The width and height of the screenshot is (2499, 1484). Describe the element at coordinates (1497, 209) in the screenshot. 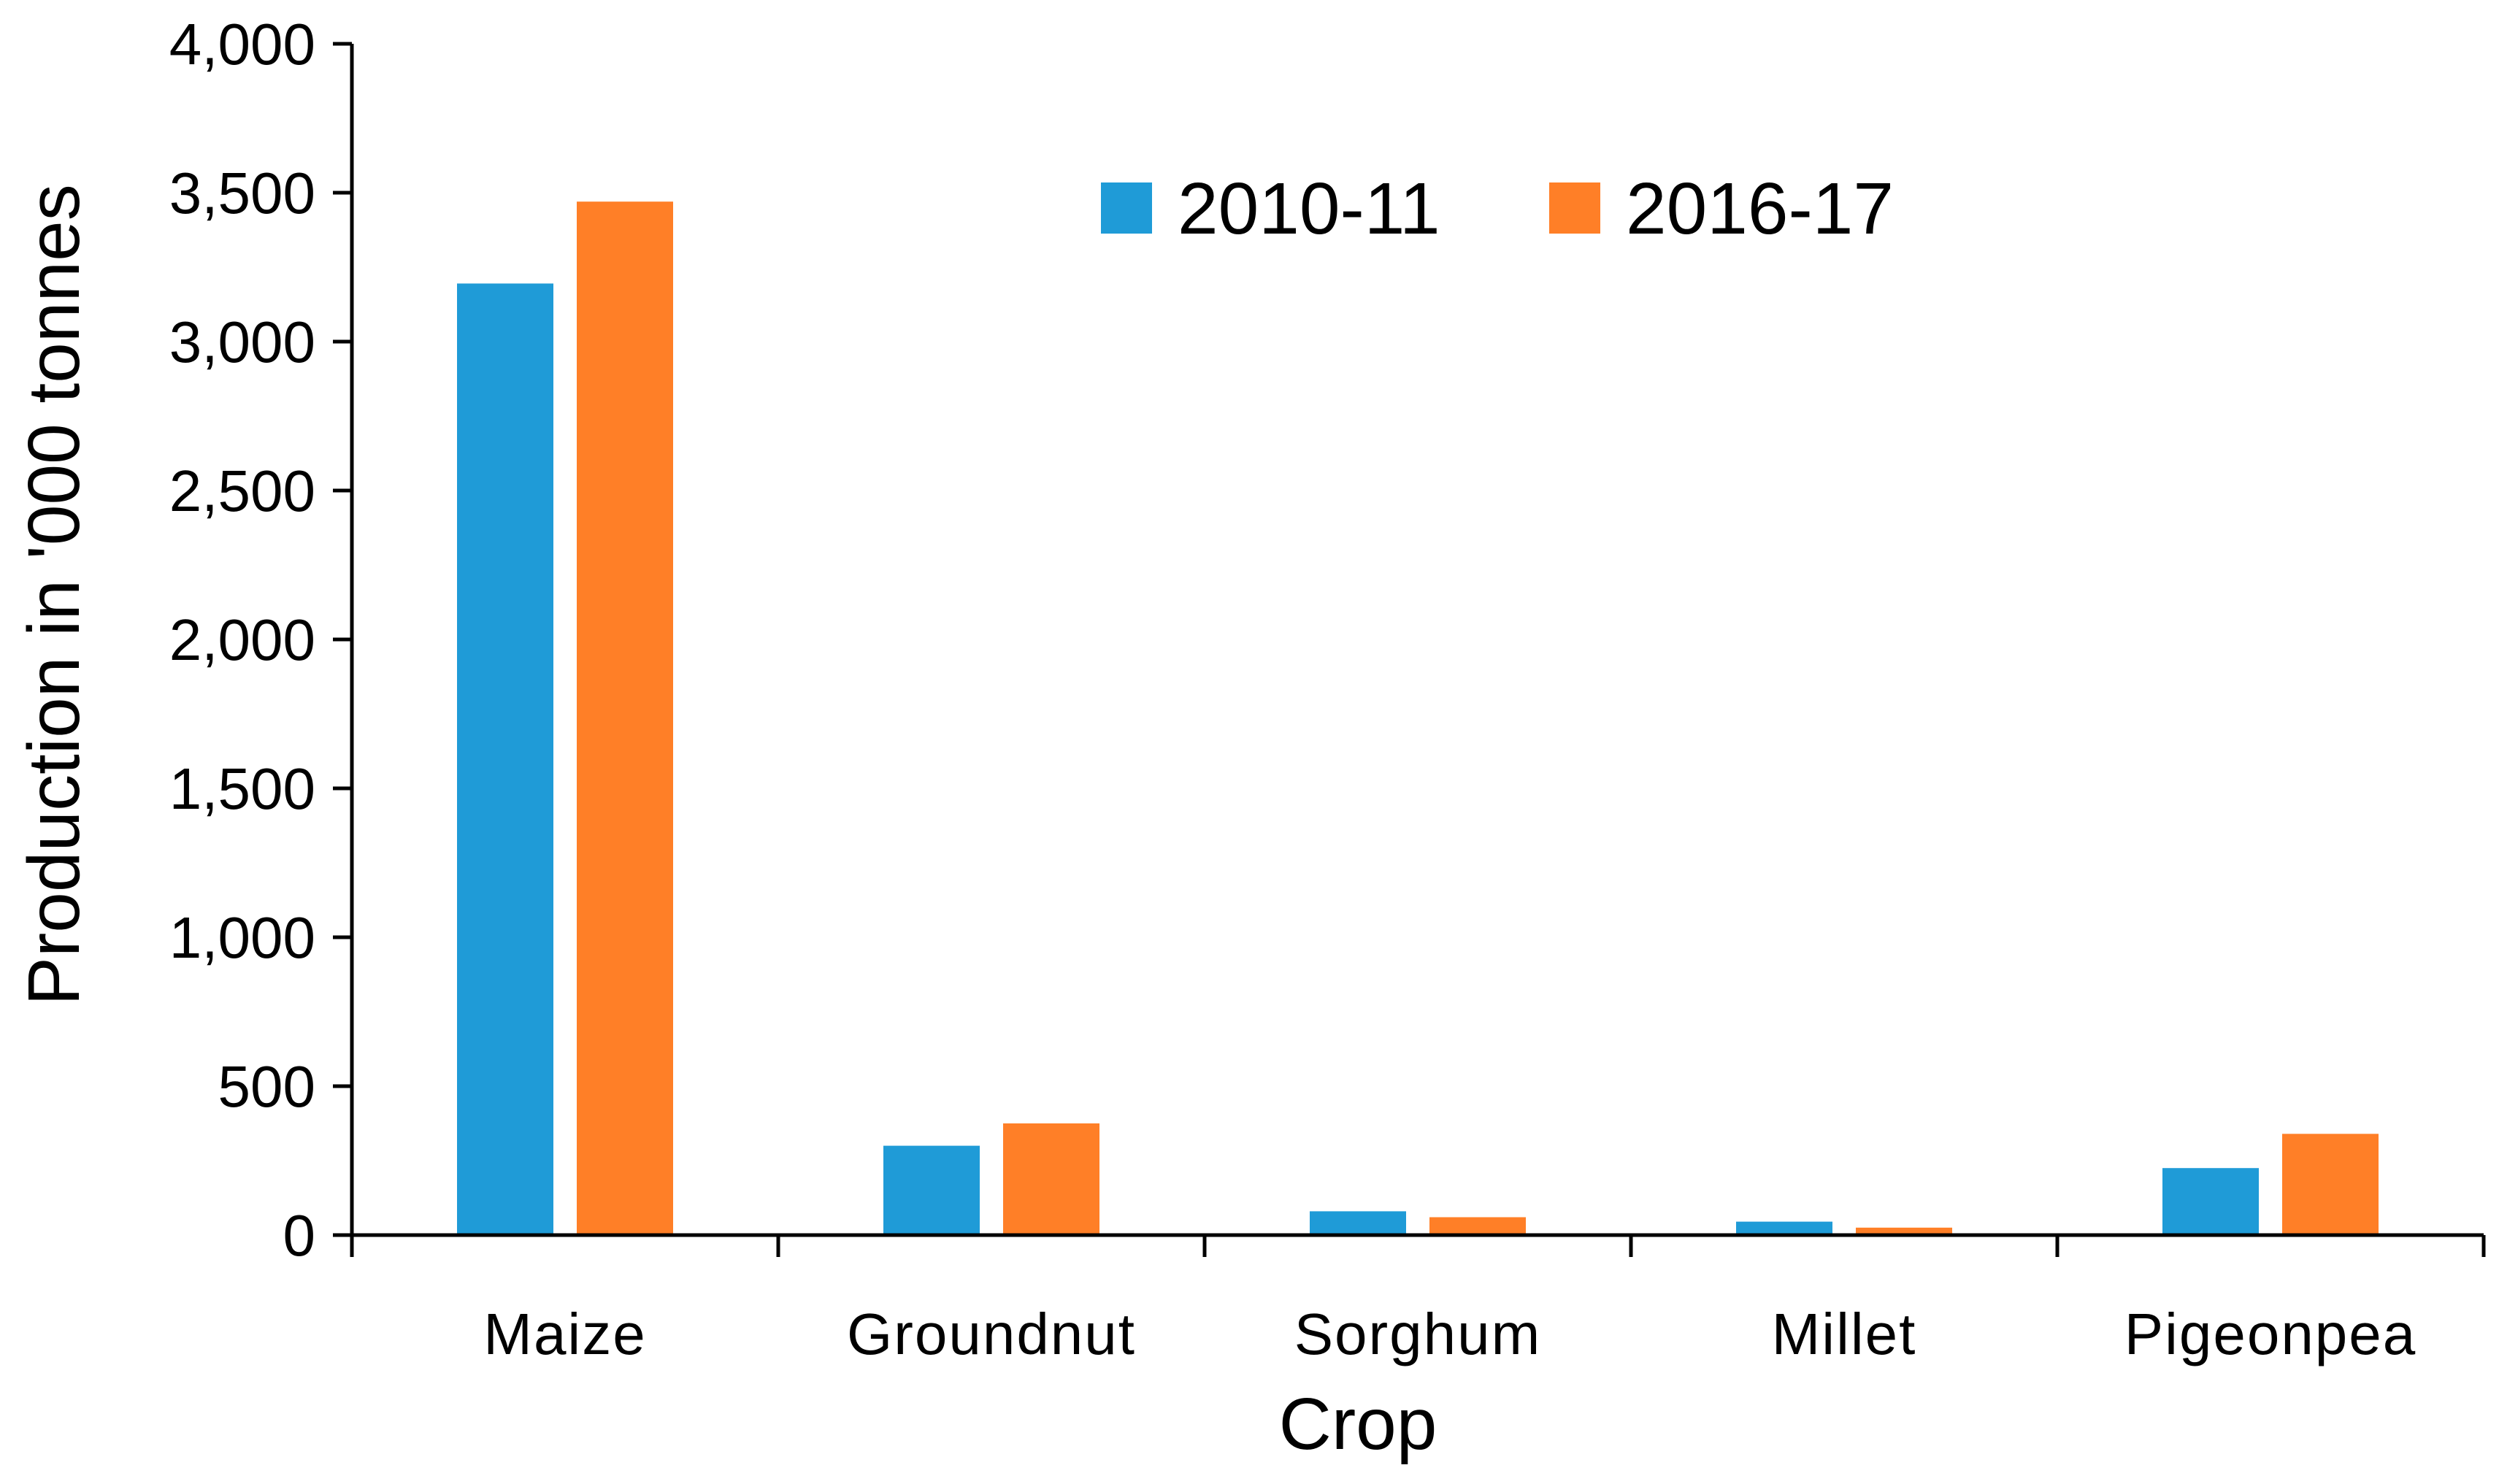

I see `legend: 2010-11 2016-17` at that location.